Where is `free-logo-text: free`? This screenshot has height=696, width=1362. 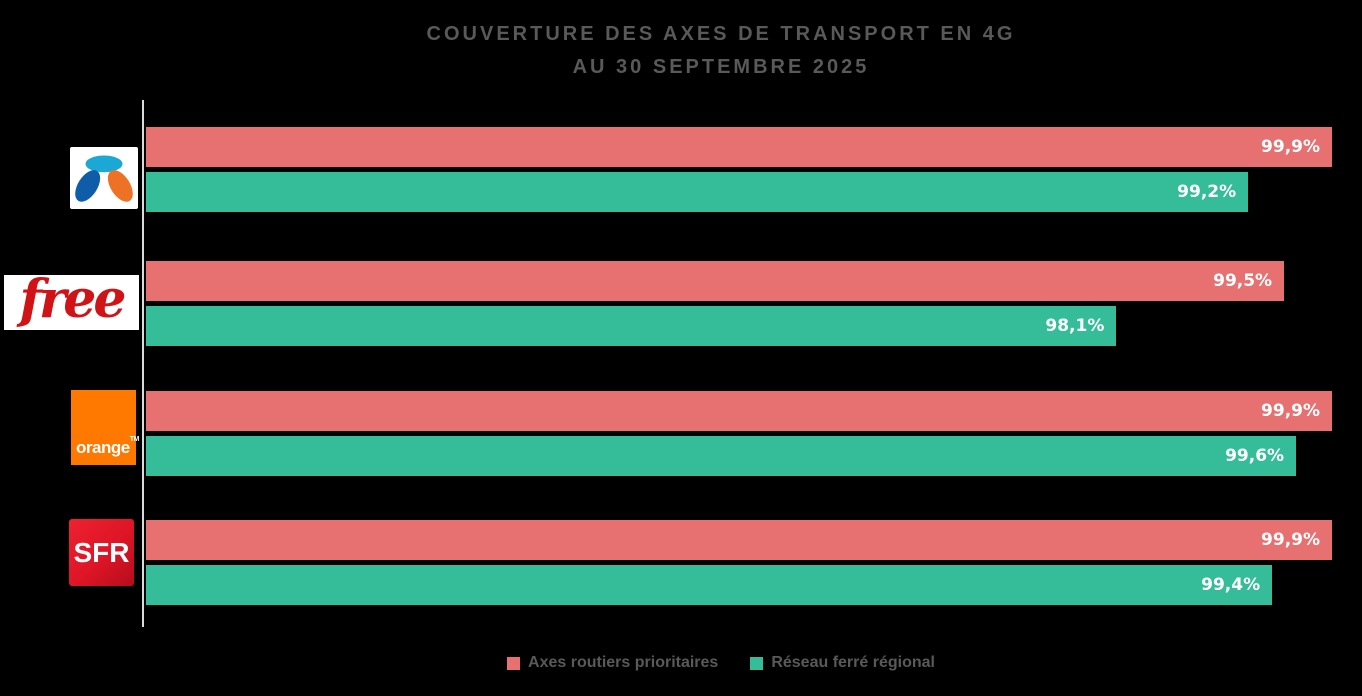 free-logo-text: free is located at coordinates (73, 299).